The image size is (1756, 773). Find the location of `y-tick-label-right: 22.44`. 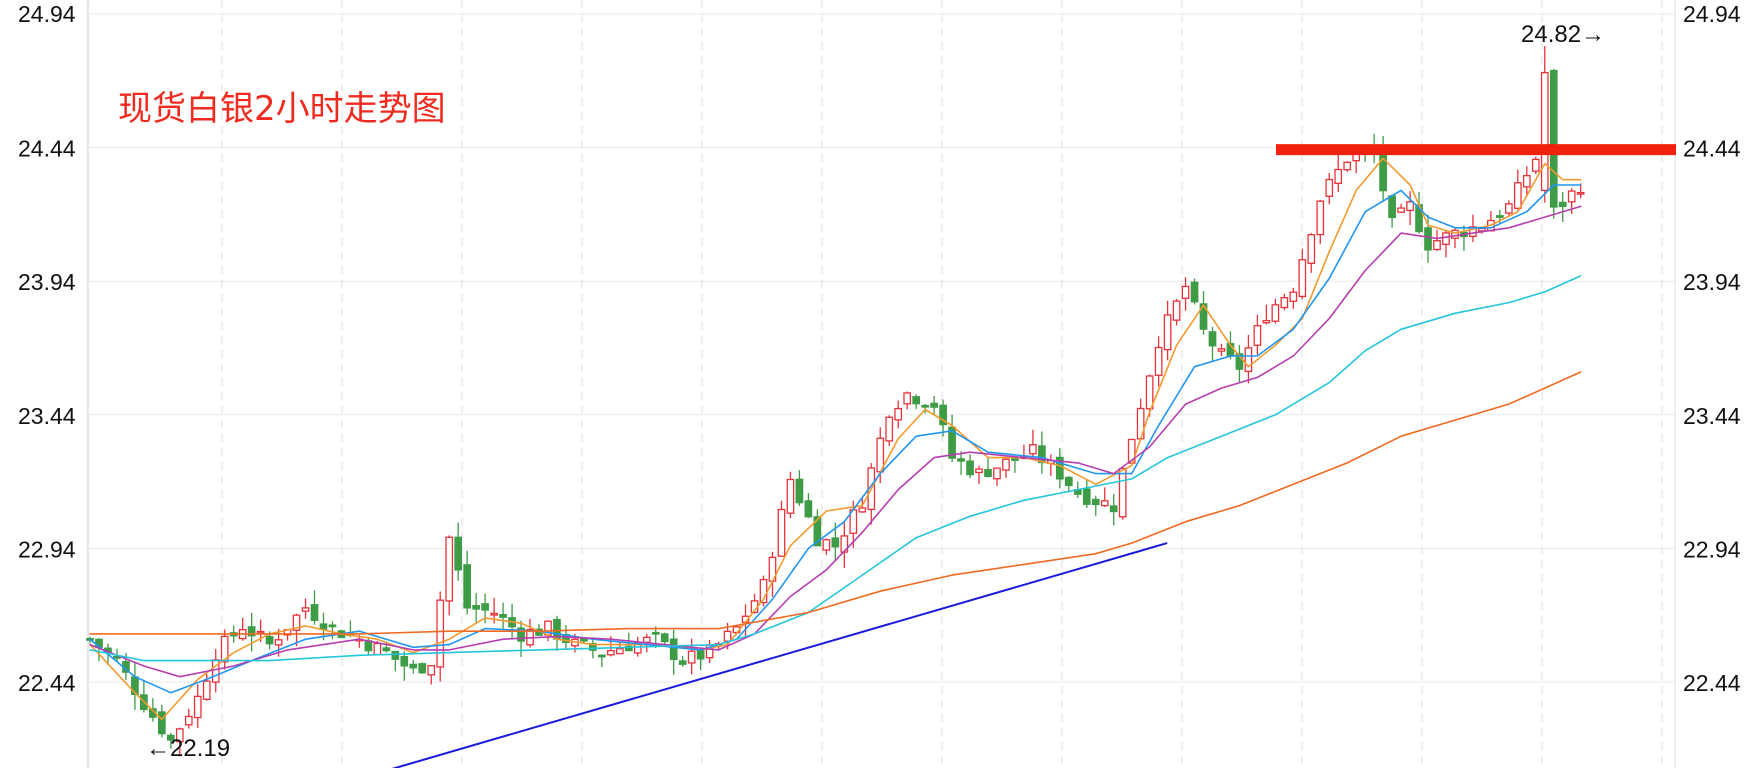

y-tick-label-right: 22.44 is located at coordinates (1712, 683).